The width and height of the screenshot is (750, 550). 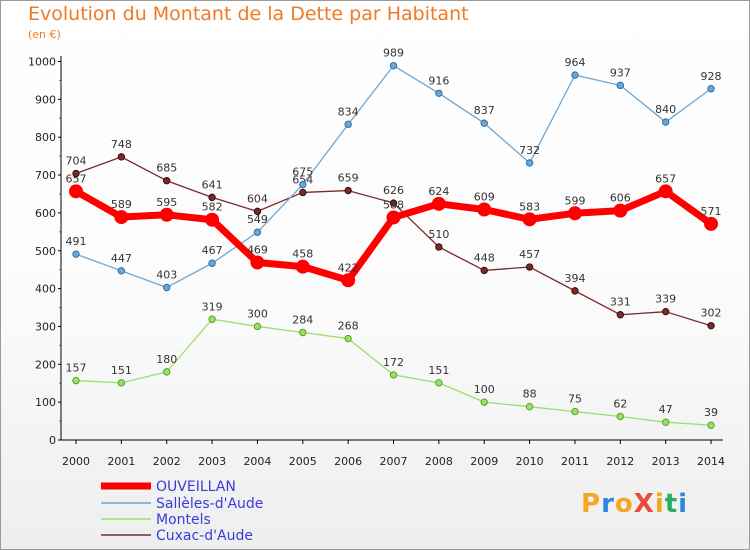 What do you see at coordinates (166, 168) in the screenshot?
I see `data-label-cuxac-d-aude: 685` at bounding box center [166, 168].